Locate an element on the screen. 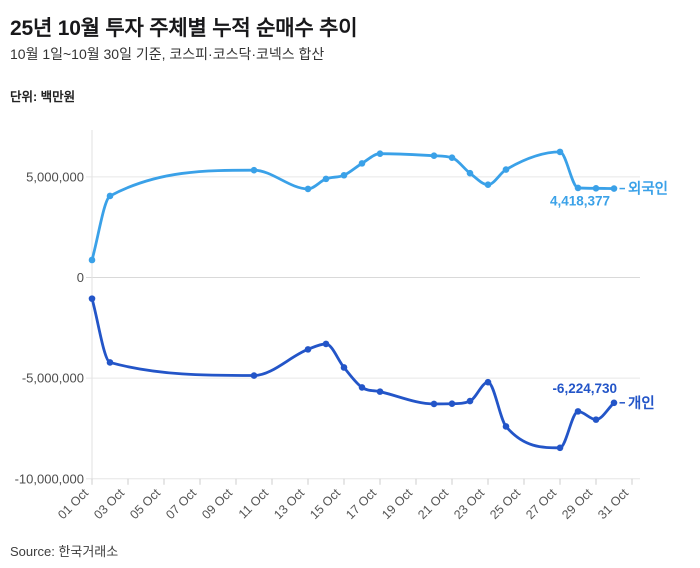 The width and height of the screenshot is (700, 568). unit-label: 단위: 백만원 is located at coordinates (43, 97).